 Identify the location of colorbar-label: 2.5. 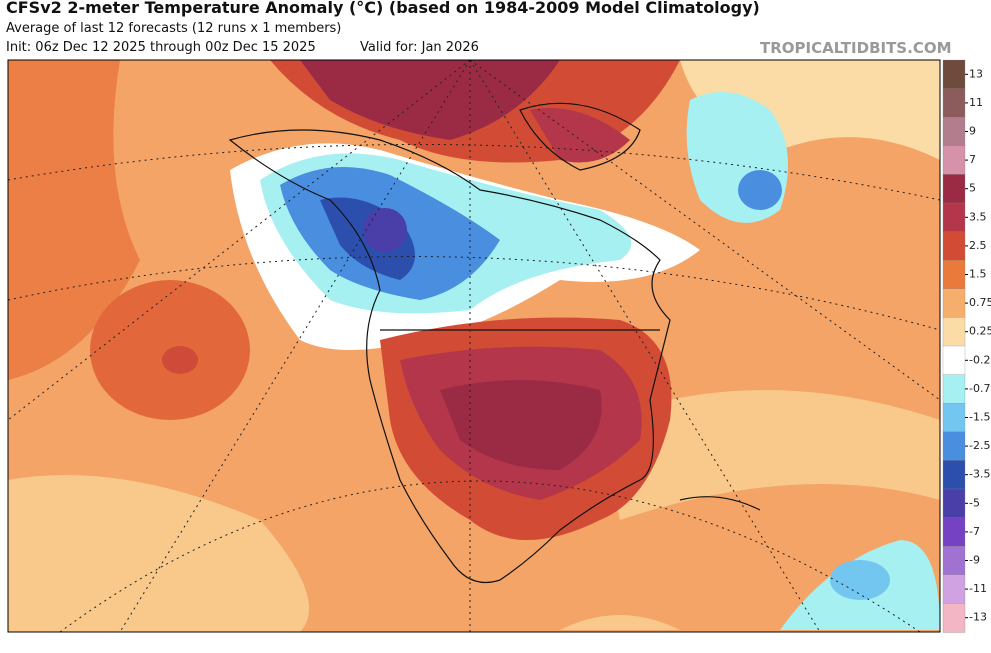
(978, 245).